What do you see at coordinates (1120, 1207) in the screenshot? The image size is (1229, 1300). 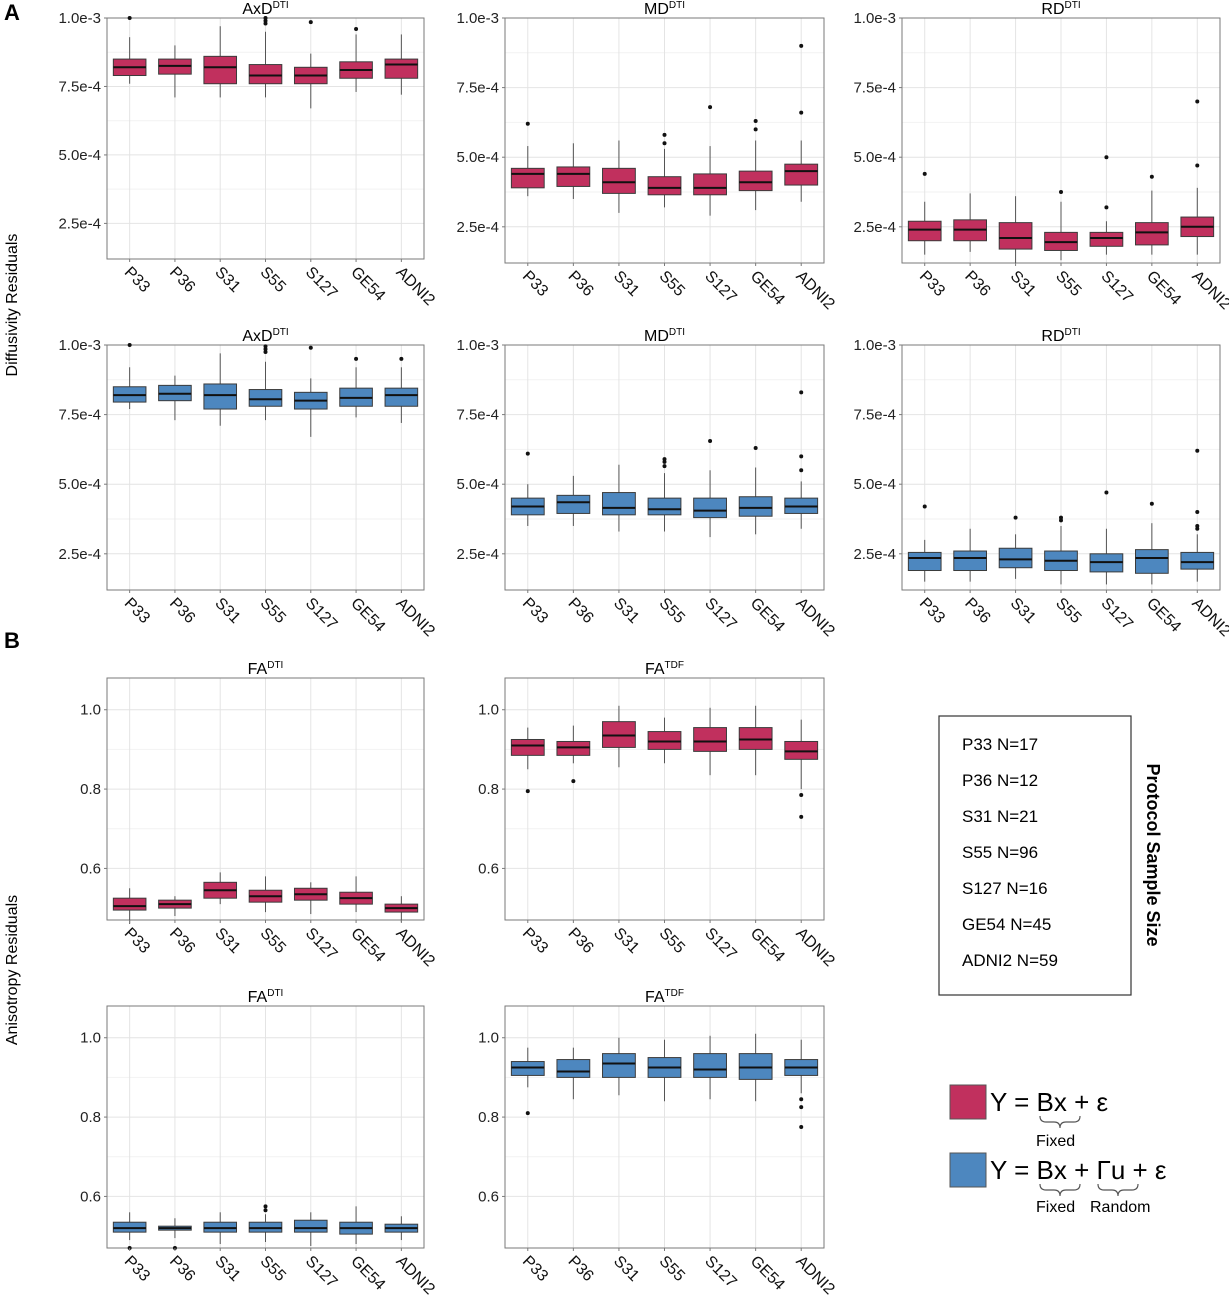 I see `random-label: Random` at bounding box center [1120, 1207].